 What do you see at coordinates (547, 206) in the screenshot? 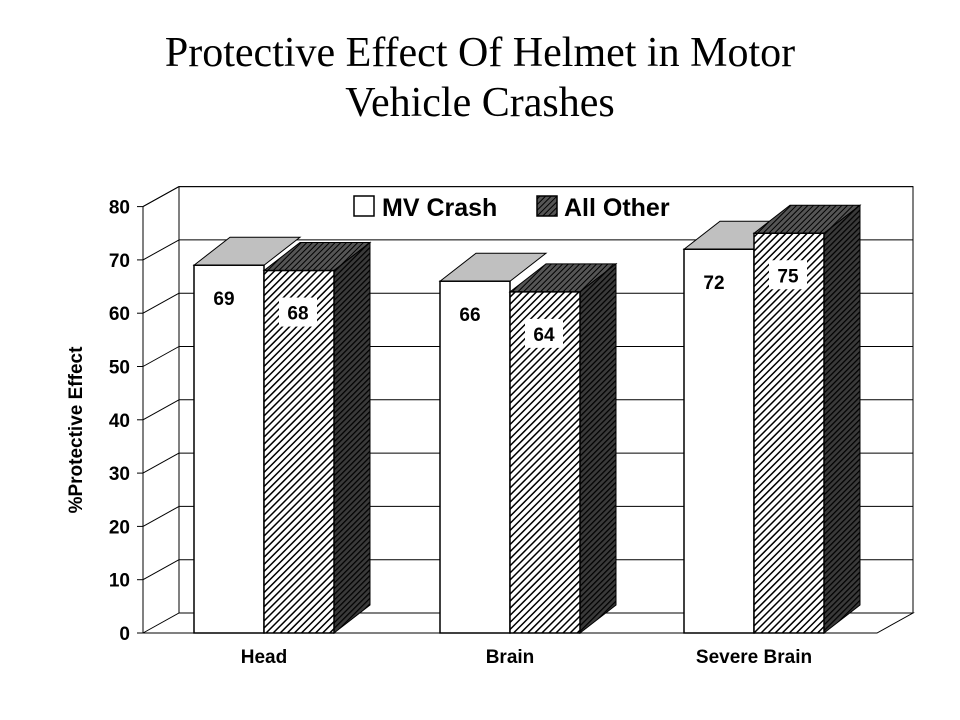
I see `legend-swatch-all-other` at bounding box center [547, 206].